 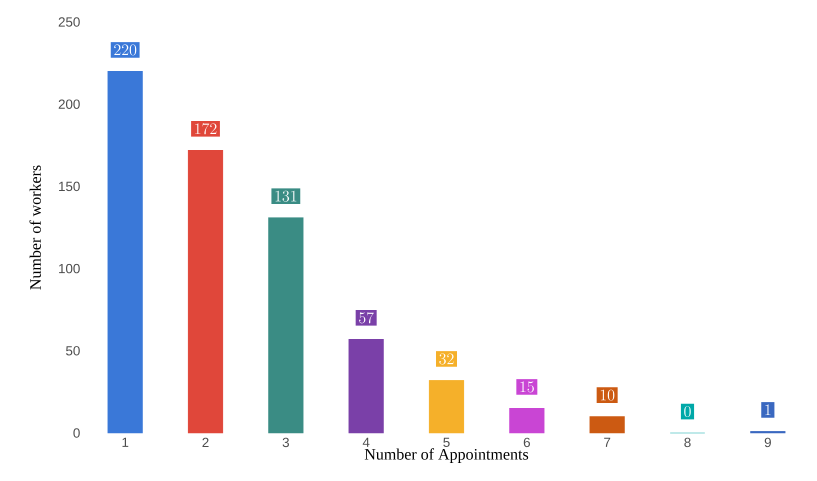 What do you see at coordinates (366, 442) in the screenshot?
I see `x-tick-label: 4` at bounding box center [366, 442].